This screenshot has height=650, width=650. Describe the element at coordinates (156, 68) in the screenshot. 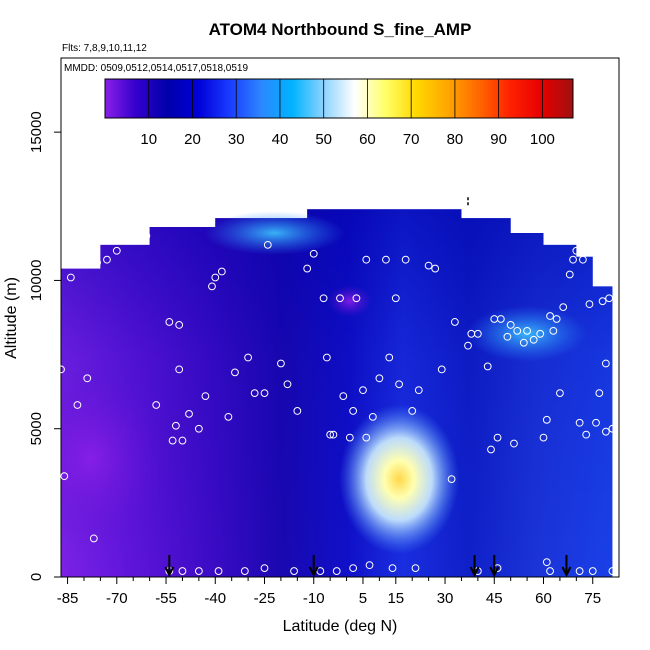

I see `dates-subtitle: MMDD: 0509,0512,0514,0517,0518,0519` at that location.